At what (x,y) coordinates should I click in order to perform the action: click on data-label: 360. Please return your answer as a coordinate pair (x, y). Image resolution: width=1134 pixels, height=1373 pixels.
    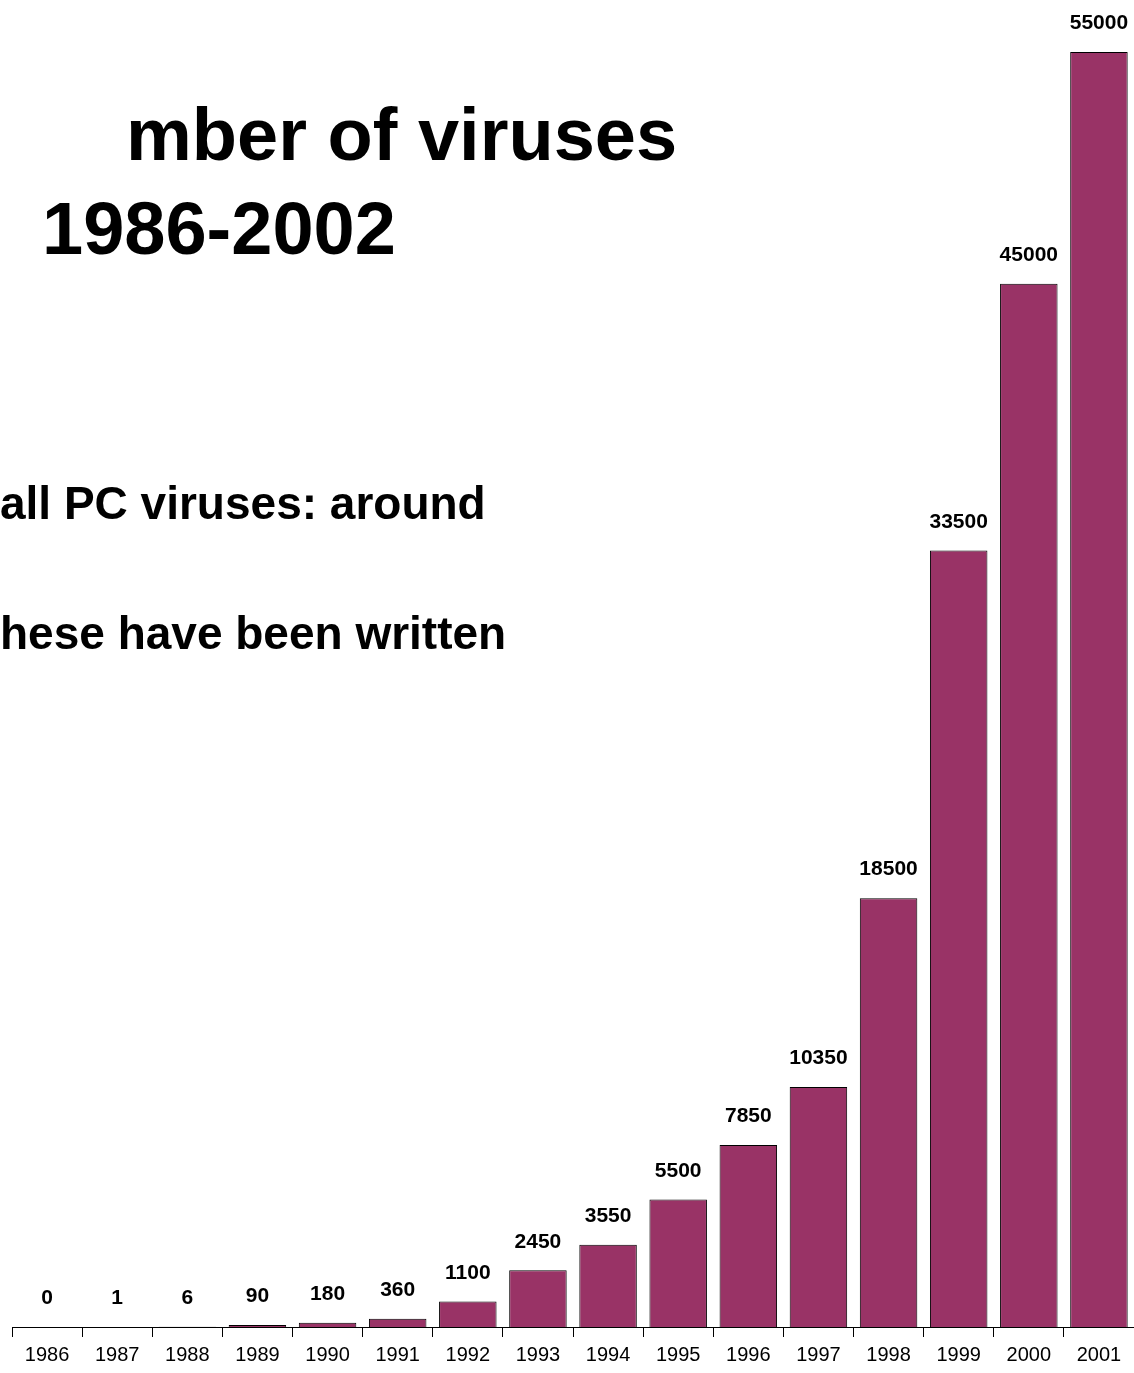
    Looking at the image, I should click on (398, 1288).